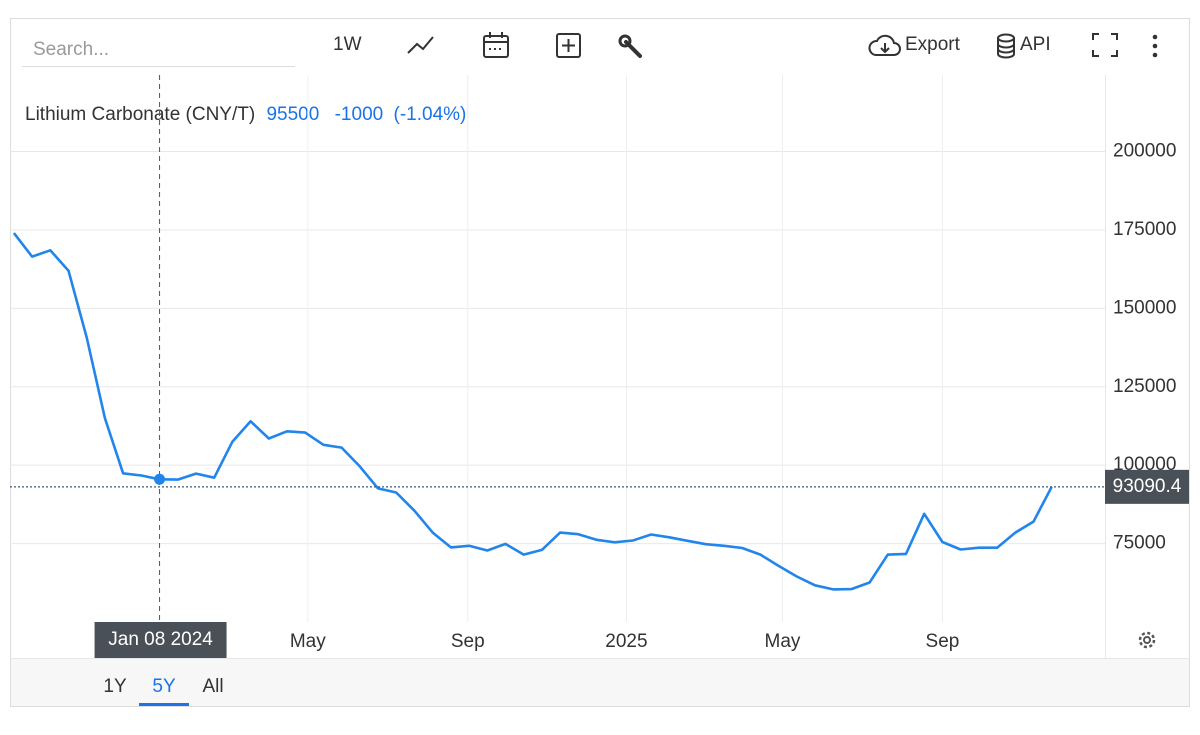 The image size is (1200, 735). I want to click on chart-settings-icon, so click(1147, 640).